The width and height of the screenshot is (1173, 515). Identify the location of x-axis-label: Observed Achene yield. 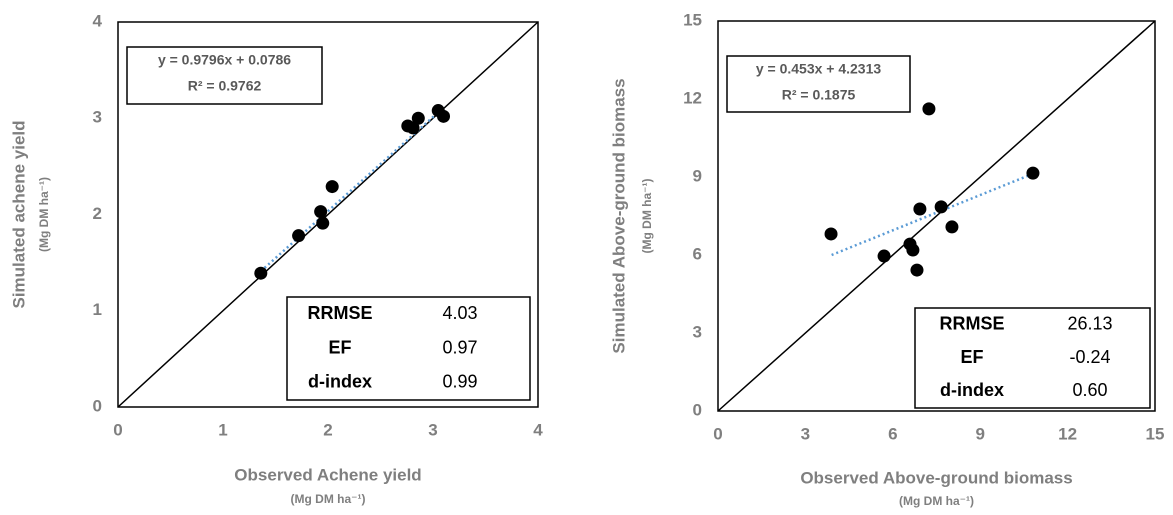
(327, 474).